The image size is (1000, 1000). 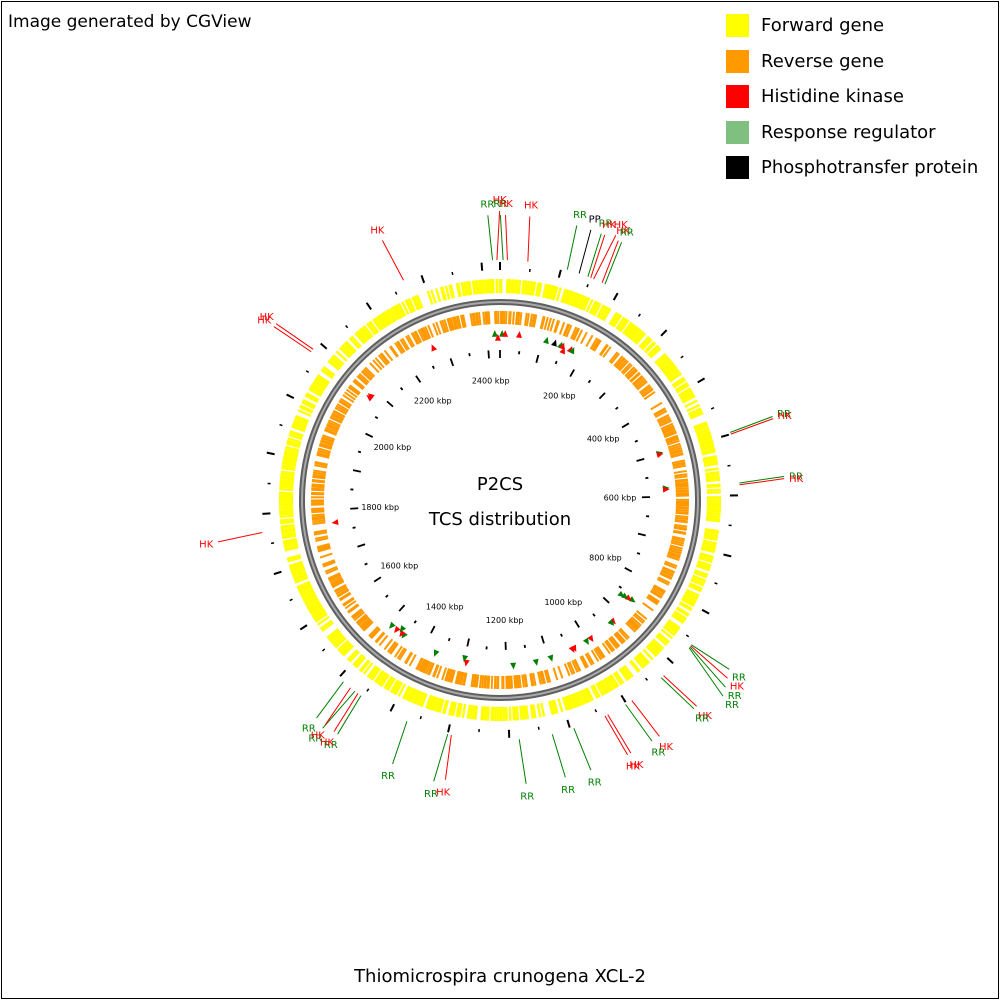 I want to click on legend-item-phosphotransfer-protein: Phosphotransfer protein, so click(x=852, y=168).